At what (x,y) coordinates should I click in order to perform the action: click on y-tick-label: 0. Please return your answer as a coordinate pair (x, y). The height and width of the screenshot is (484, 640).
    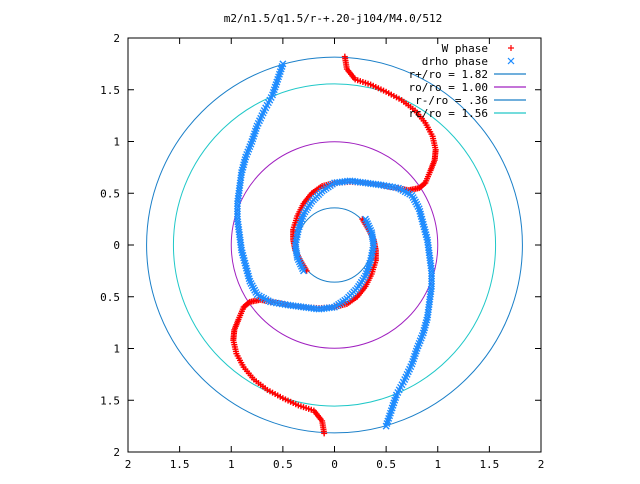
    Looking at the image, I should click on (116, 245).